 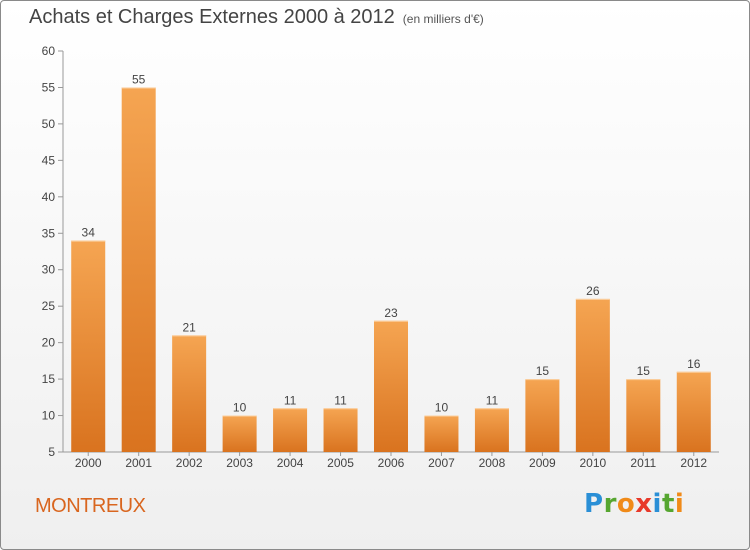 What do you see at coordinates (49, 87) in the screenshot?
I see `y-tick-label: 55` at bounding box center [49, 87].